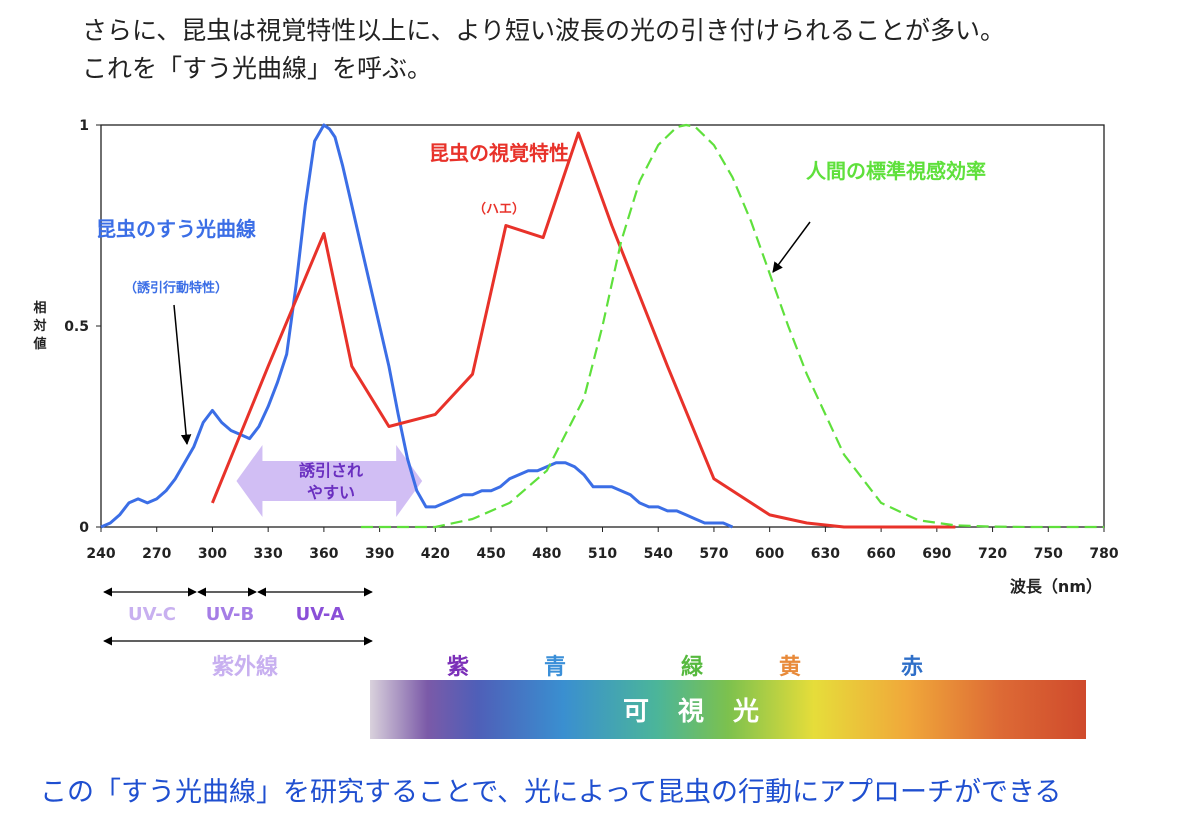  I want to click on x-tick-label: 450, so click(490, 554).